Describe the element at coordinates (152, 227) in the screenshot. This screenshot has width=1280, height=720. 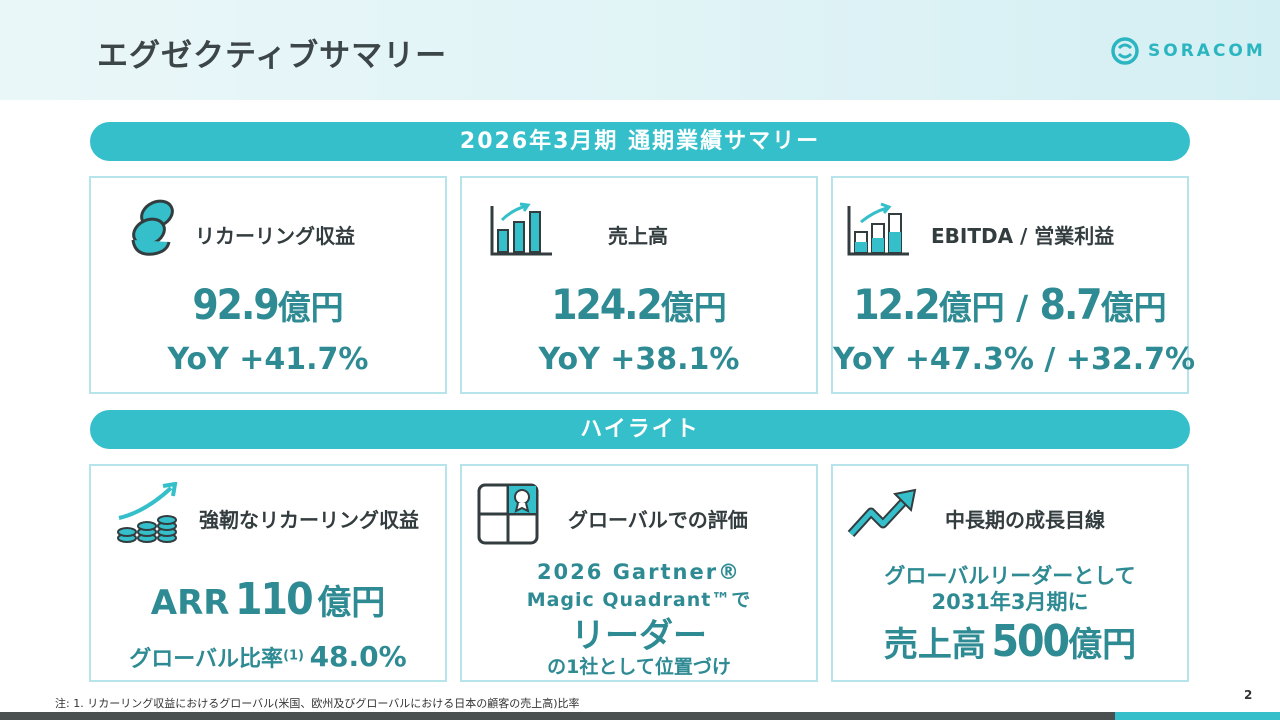
I see `coins-stack-icon` at that location.